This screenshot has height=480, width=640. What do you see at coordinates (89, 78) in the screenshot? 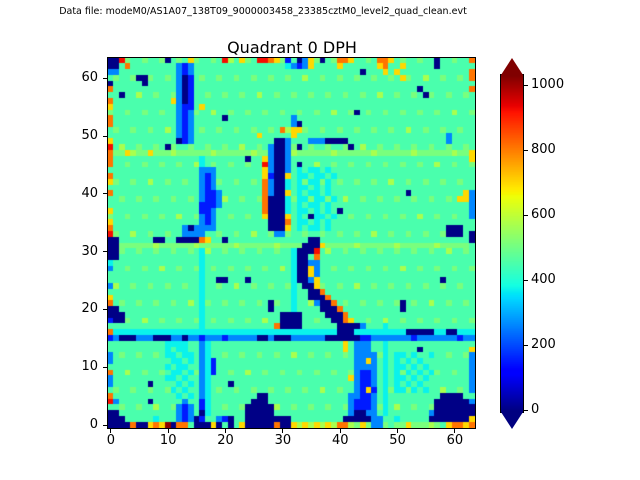
I see `y-axis-tick-label: 60` at bounding box center [89, 78].